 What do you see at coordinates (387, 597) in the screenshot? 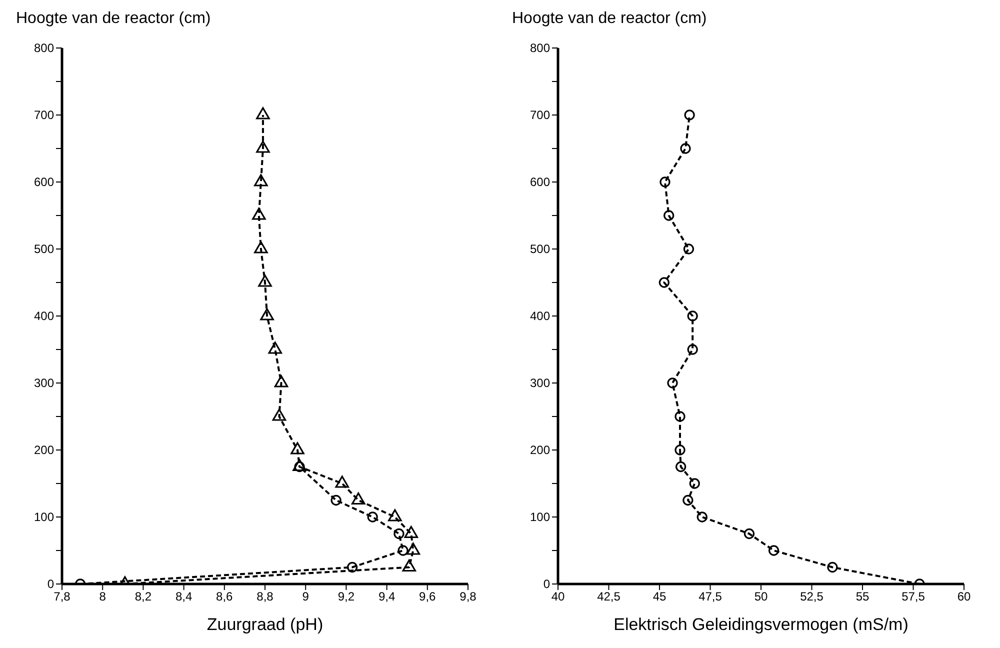
I see `x-tick-label: 9,4` at bounding box center [387, 597].